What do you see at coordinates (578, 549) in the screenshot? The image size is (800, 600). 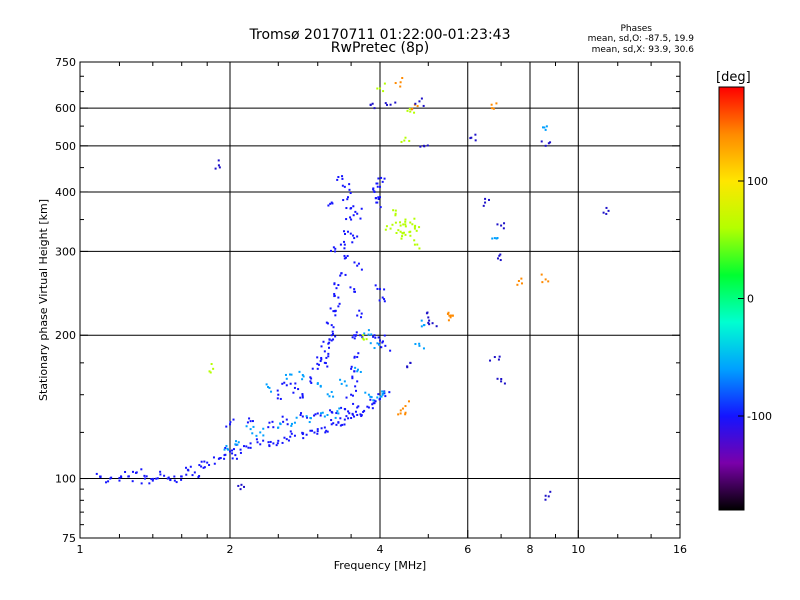 I see `x-tick-label: 10` at bounding box center [578, 549].